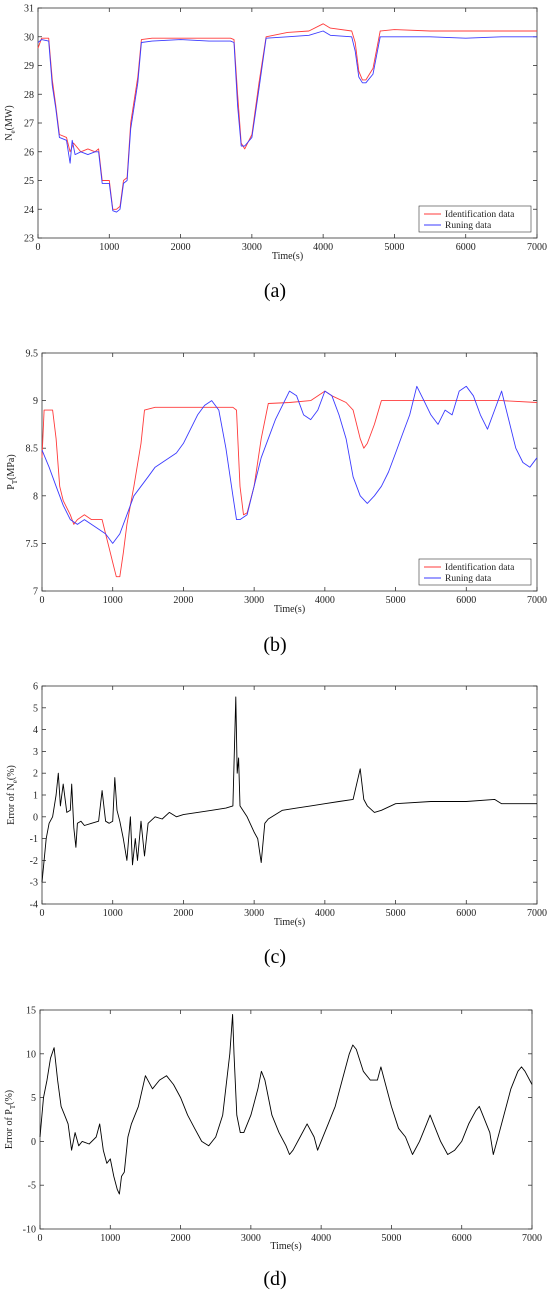 The width and height of the screenshot is (550, 1299). What do you see at coordinates (29, 9) in the screenshot?
I see `y-tick-label: 31` at bounding box center [29, 9].